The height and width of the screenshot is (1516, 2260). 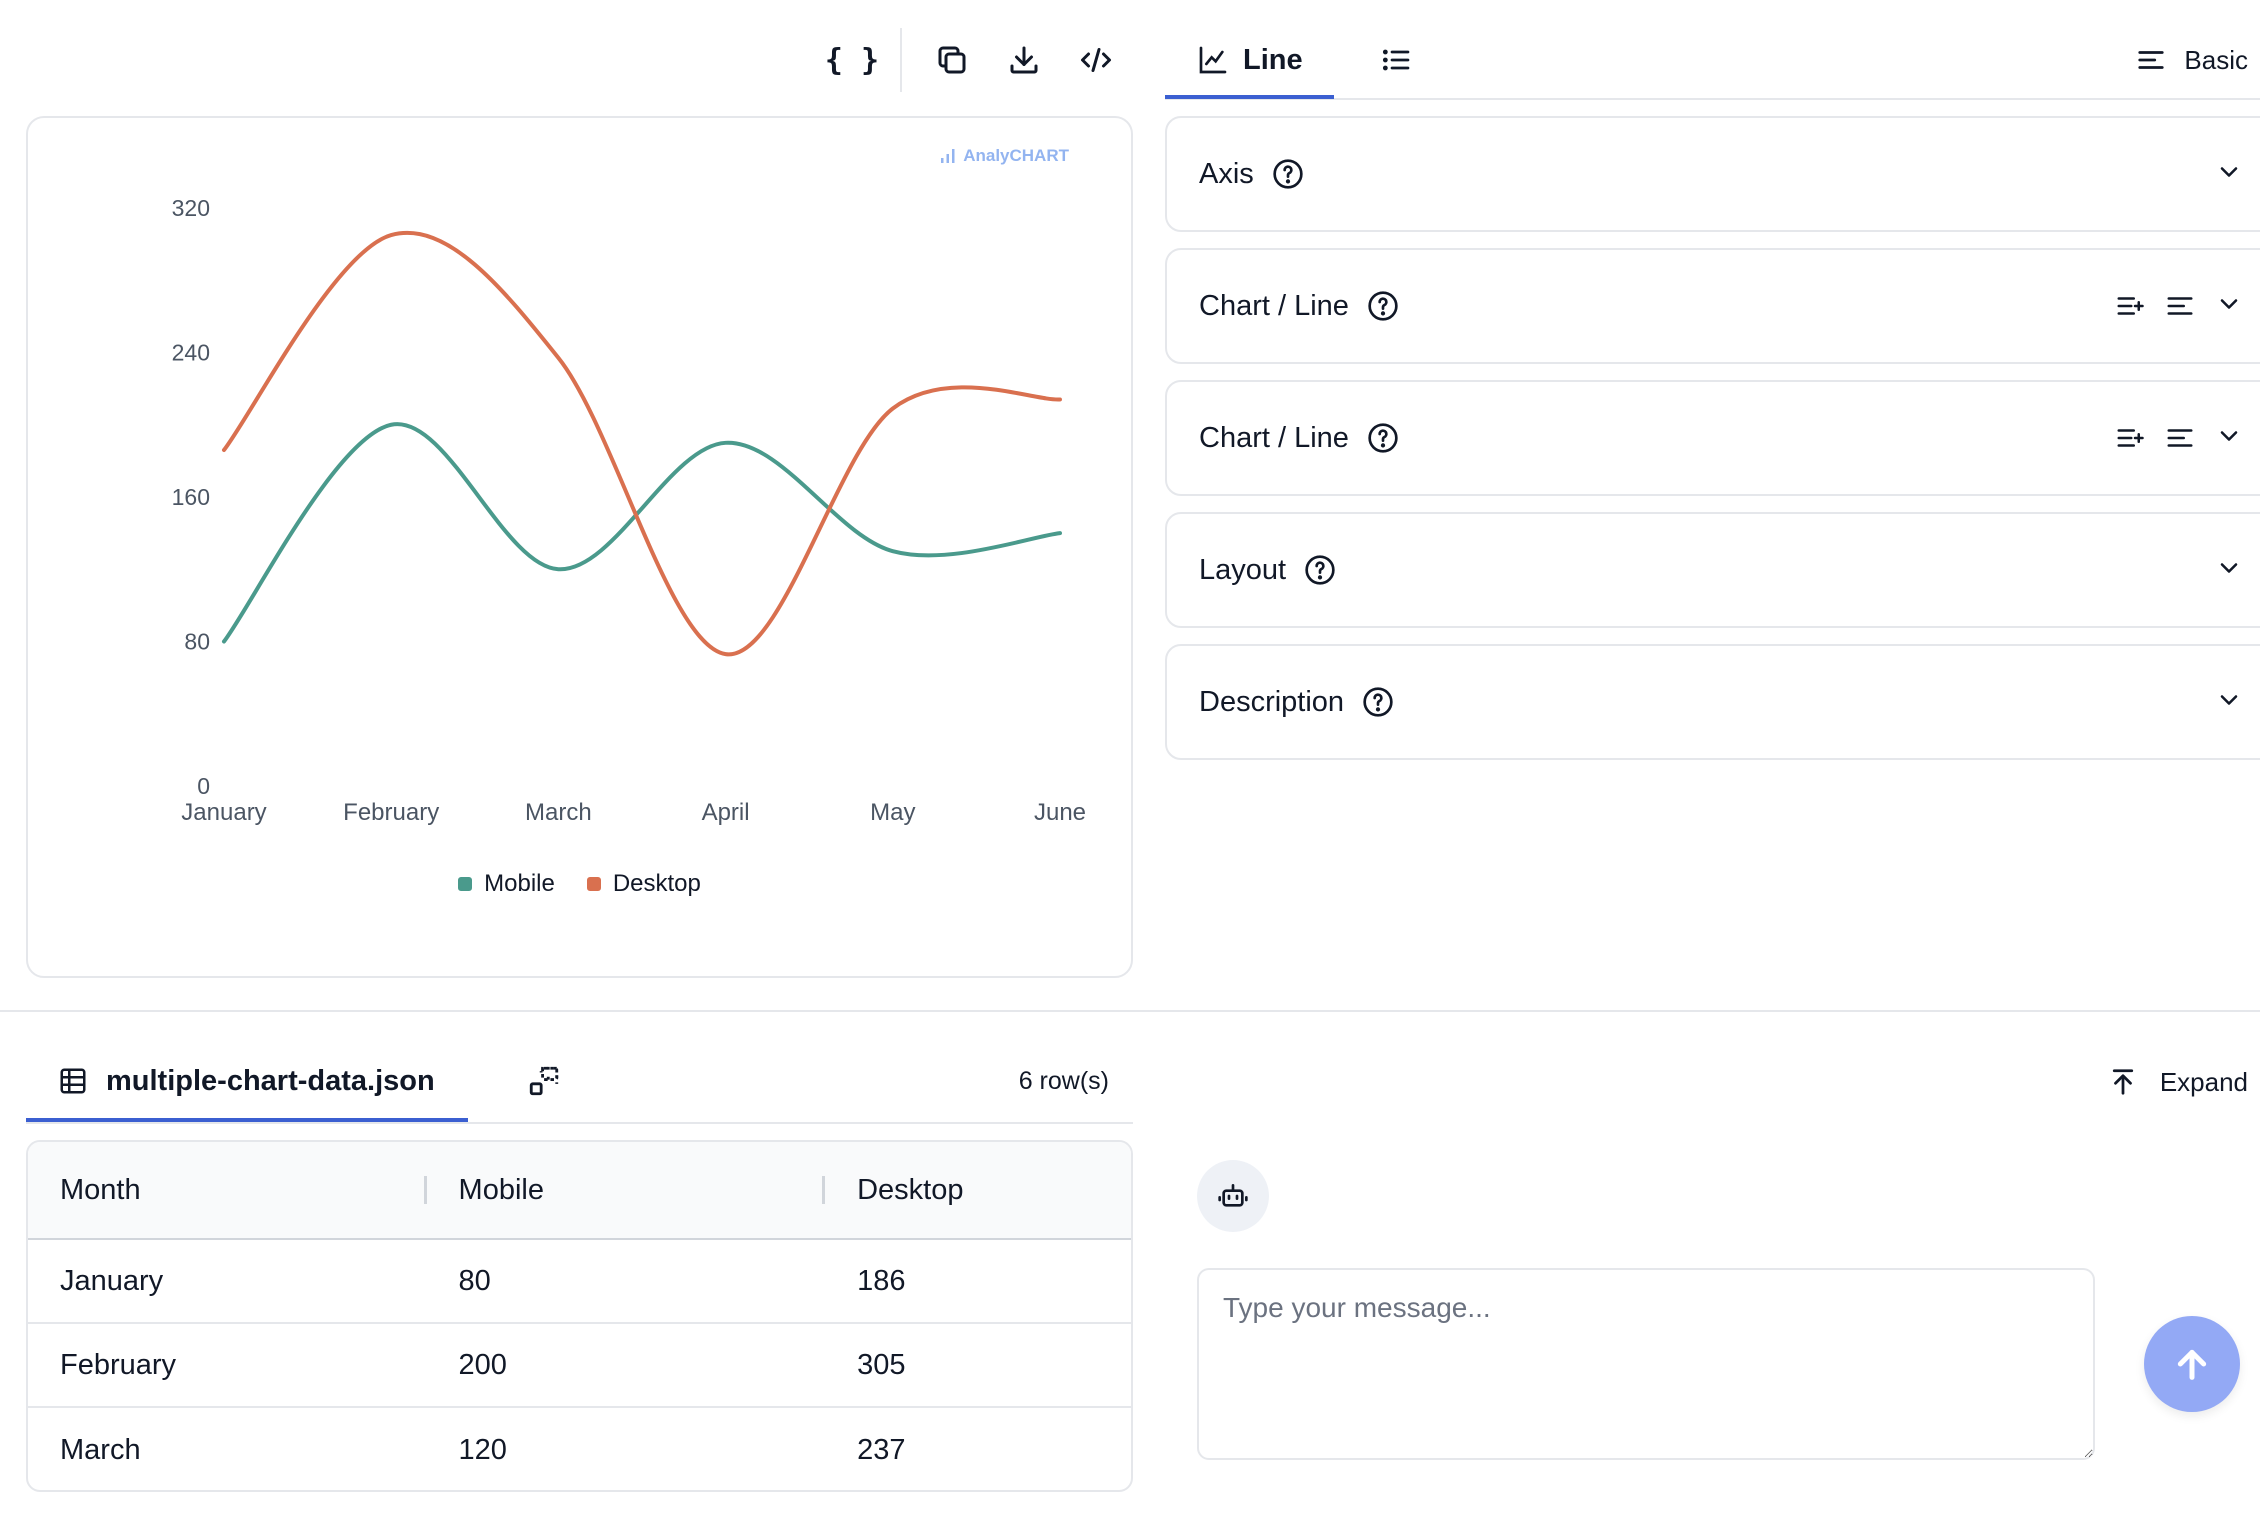 I want to click on tab-data-file: multiple-chart-data.json, so click(x=247, y=1081).